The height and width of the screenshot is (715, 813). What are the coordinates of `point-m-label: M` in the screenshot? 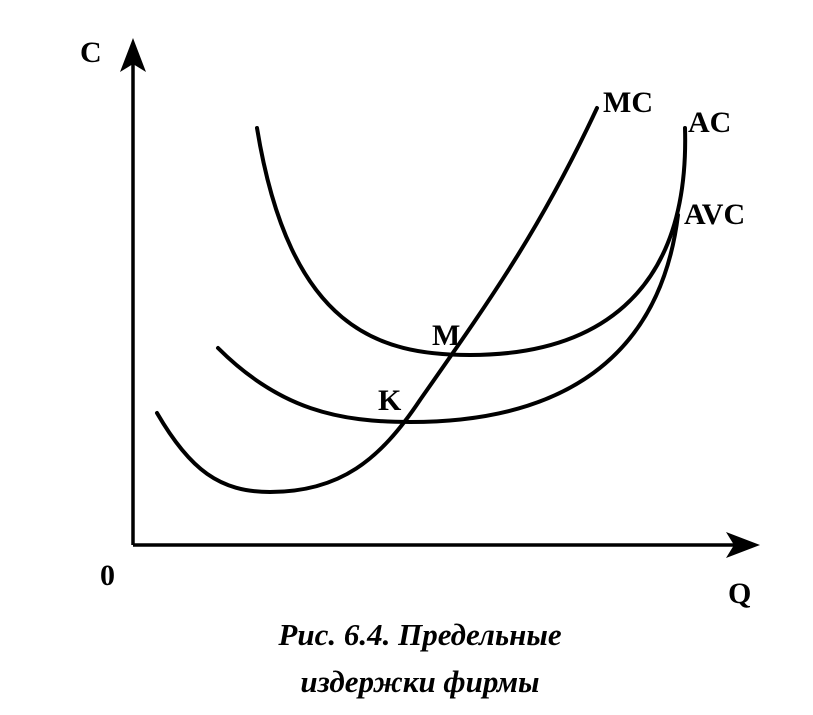 It's located at (446, 335).